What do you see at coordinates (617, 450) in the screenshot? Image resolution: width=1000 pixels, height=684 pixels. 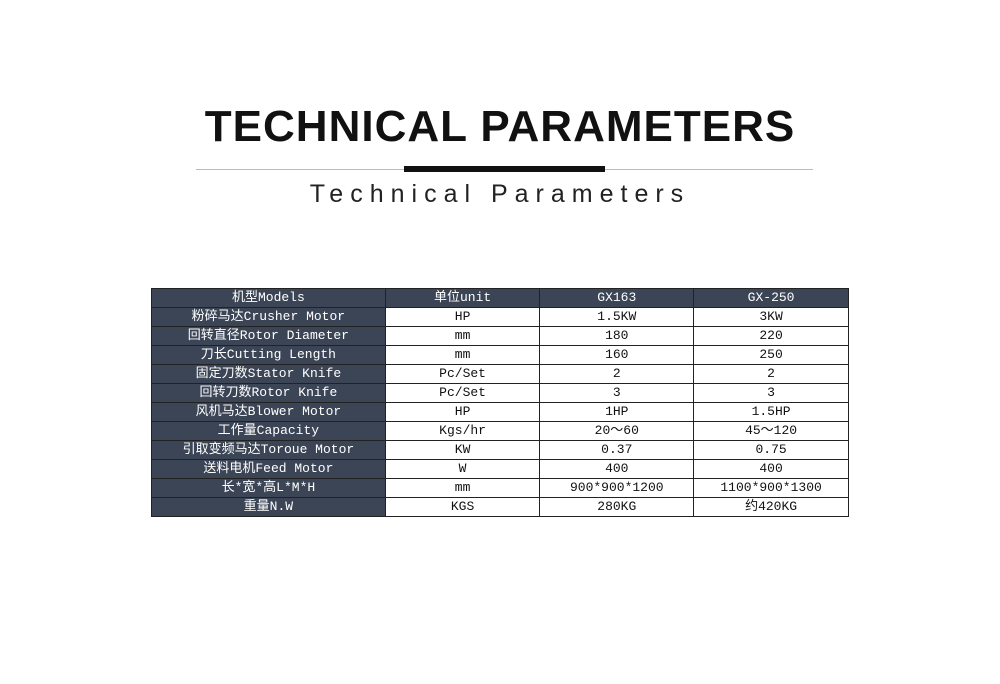 I see `table-cell: 0.37` at bounding box center [617, 450].